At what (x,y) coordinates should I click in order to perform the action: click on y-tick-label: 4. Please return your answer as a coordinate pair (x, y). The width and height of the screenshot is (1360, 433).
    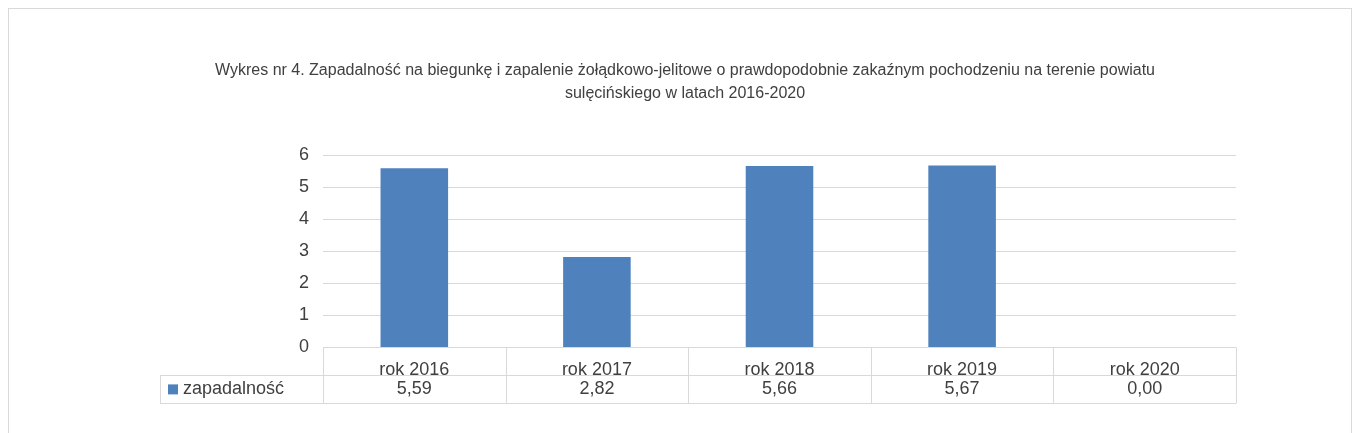
    Looking at the image, I should click on (304, 218).